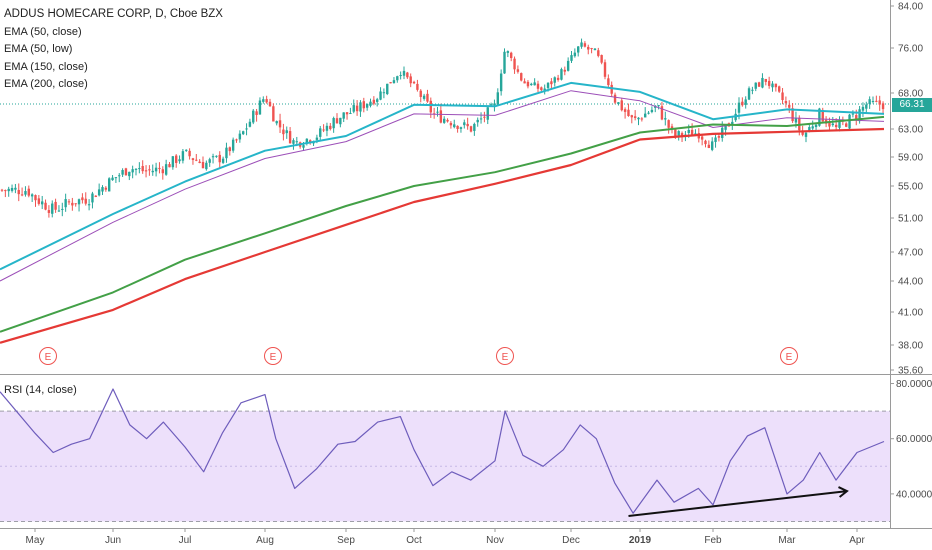  Describe the element at coordinates (113, 14) in the screenshot. I see `chart-title: ADDUS HOMECARE CORP, D, Cboe BZX` at that location.